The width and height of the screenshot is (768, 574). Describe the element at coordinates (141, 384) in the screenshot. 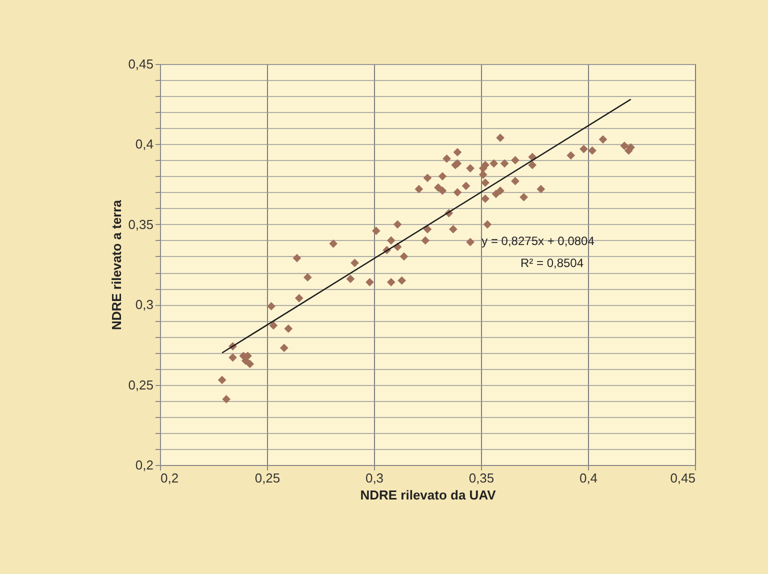

I see `y-tick-label: 0,25` at that location.